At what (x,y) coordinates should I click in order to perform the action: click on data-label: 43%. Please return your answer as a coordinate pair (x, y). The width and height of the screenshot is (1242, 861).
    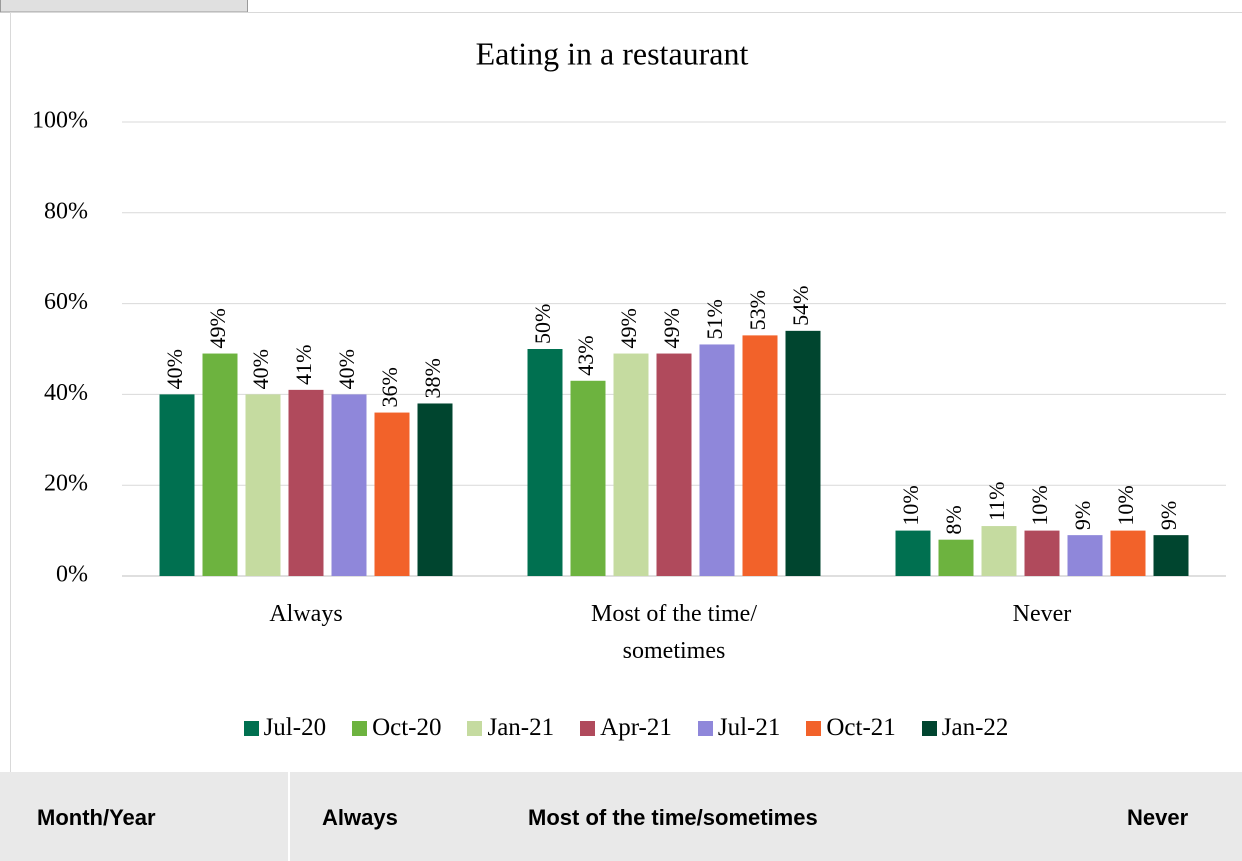
    Looking at the image, I should click on (585, 355).